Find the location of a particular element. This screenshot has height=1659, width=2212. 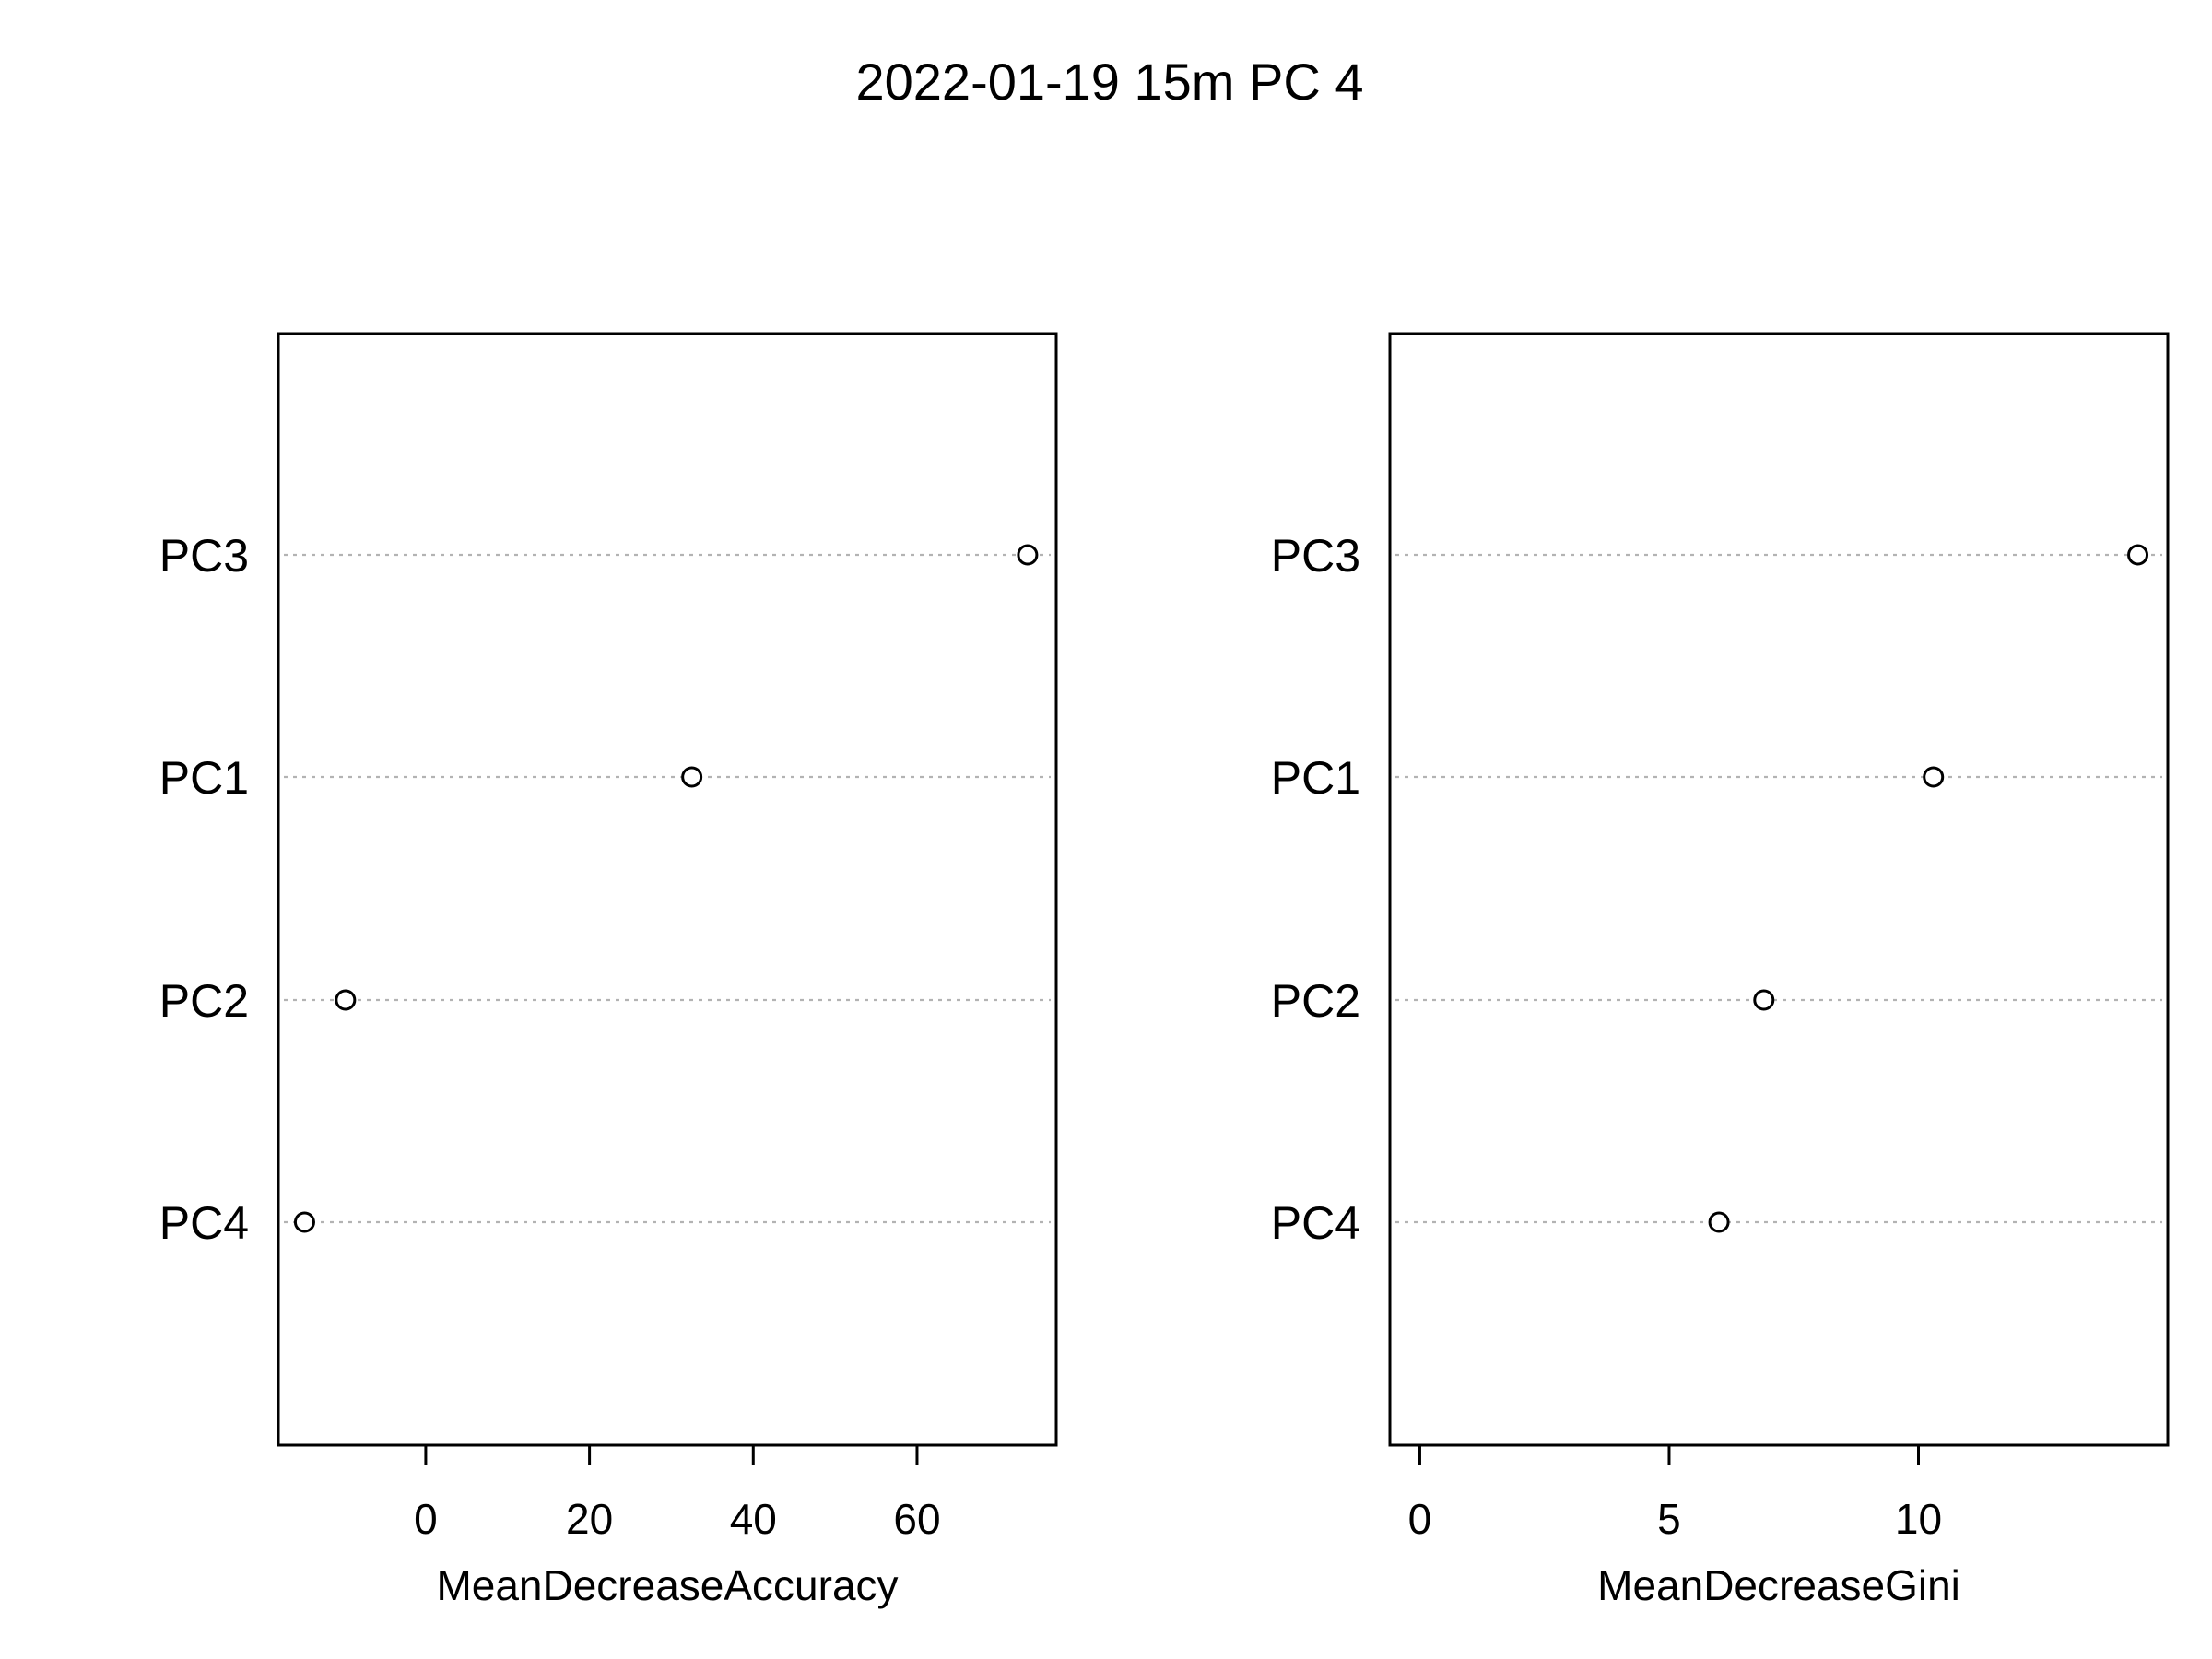

accuracy-point-pc4 is located at coordinates (304, 1222).